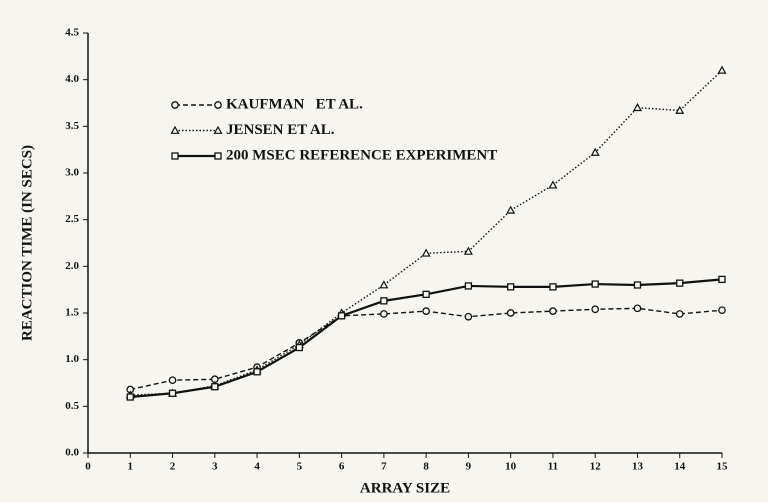 The height and width of the screenshot is (502, 768). I want to click on y-axis-label: REACTION TIME (IN SECS), so click(27, 243).